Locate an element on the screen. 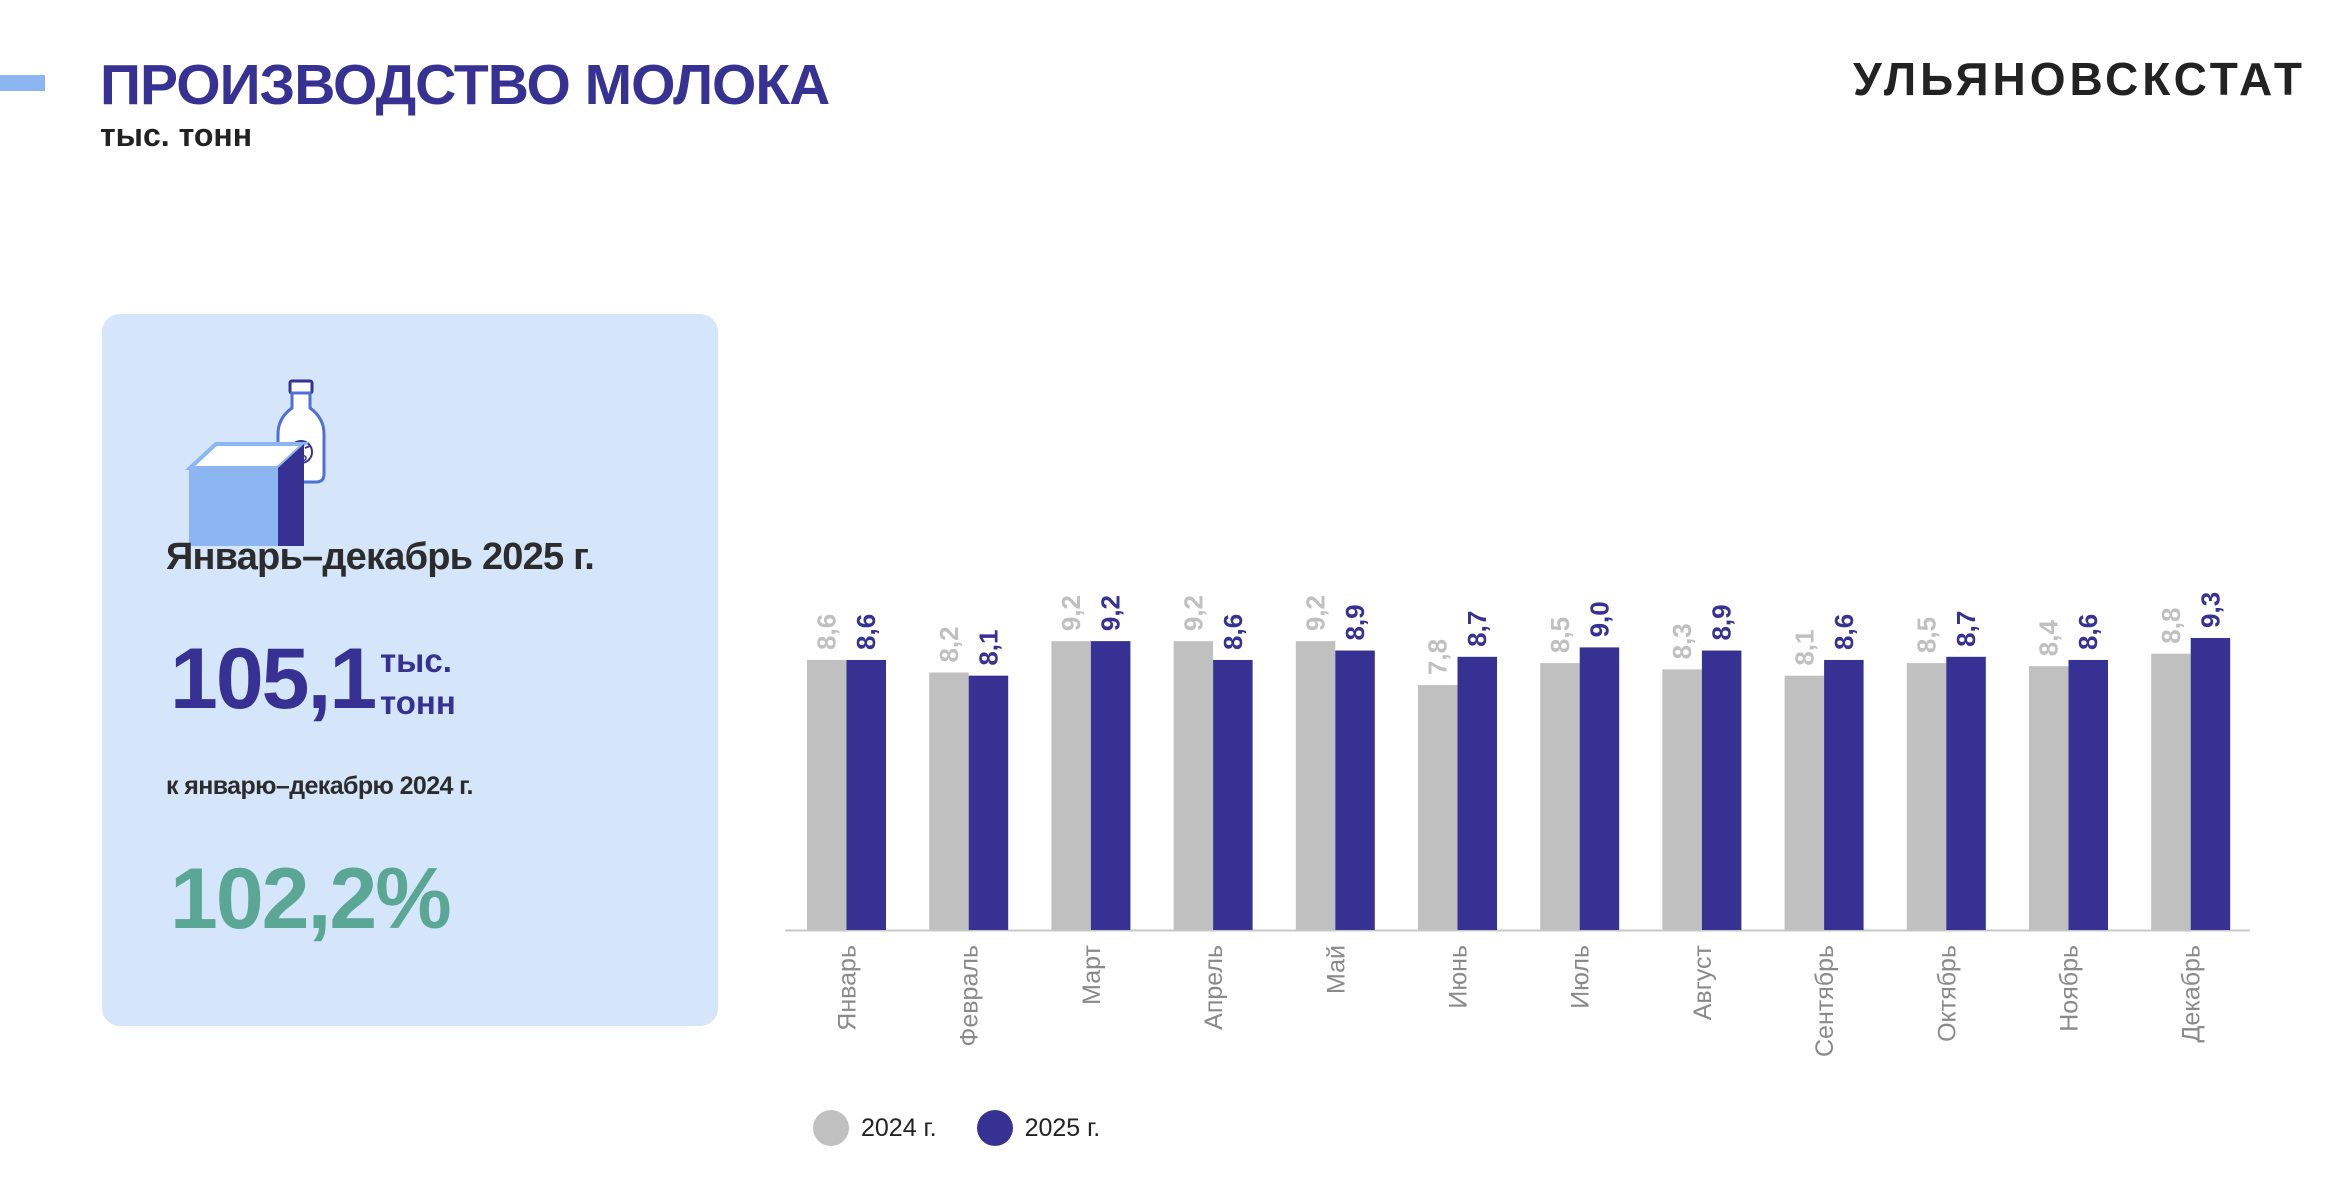 This screenshot has height=1194, width=2336. data-label-2025: 9,0 is located at coordinates (1599, 619).